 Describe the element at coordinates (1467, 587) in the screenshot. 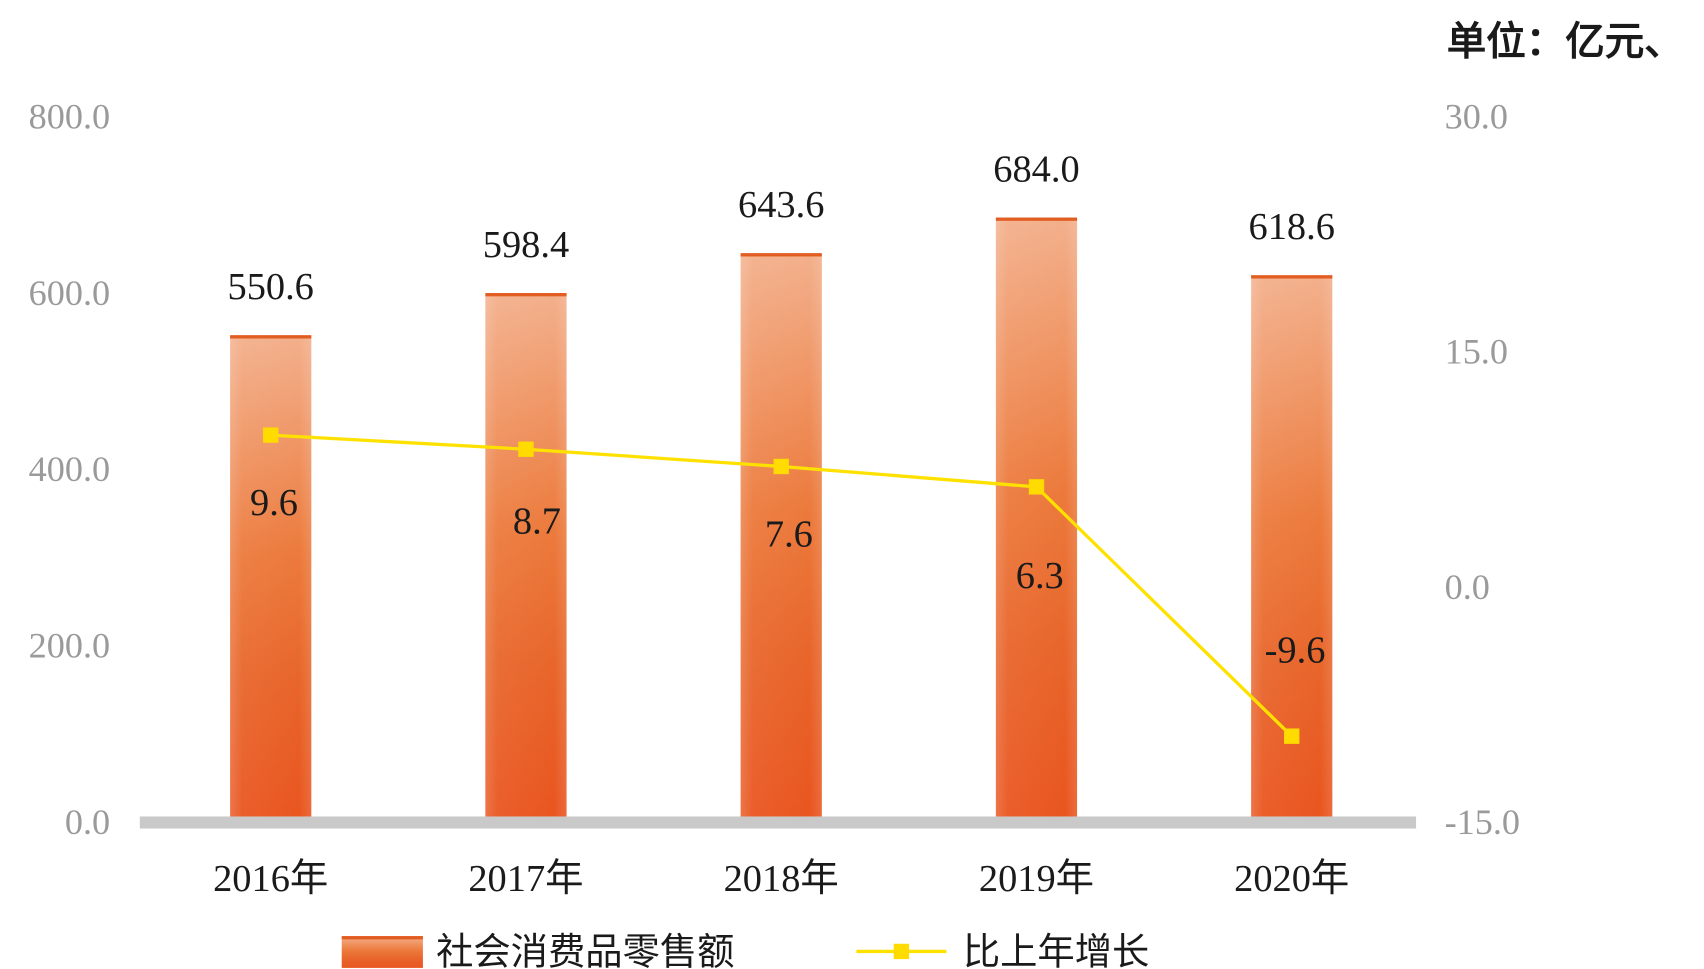

I see `right-tick-label: 0.0` at that location.